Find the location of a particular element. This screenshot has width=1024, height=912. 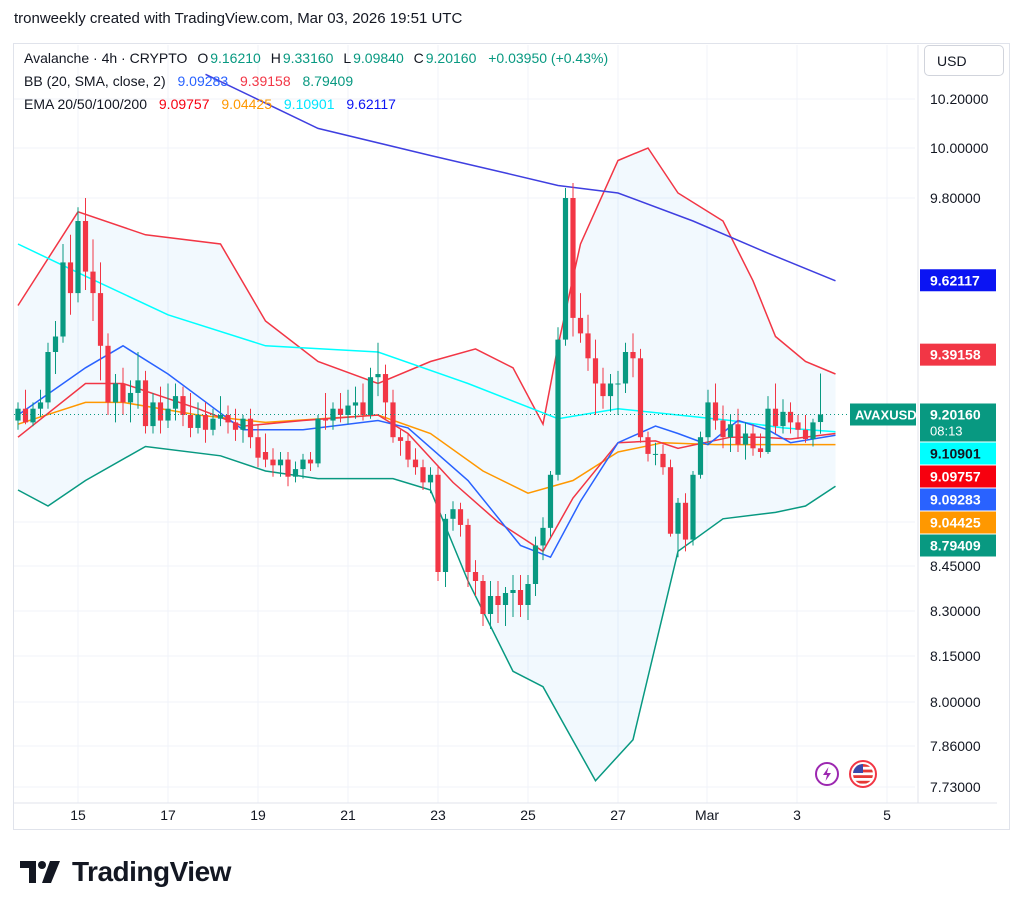

last-price-badge-label-box is located at coordinates (883, 414).